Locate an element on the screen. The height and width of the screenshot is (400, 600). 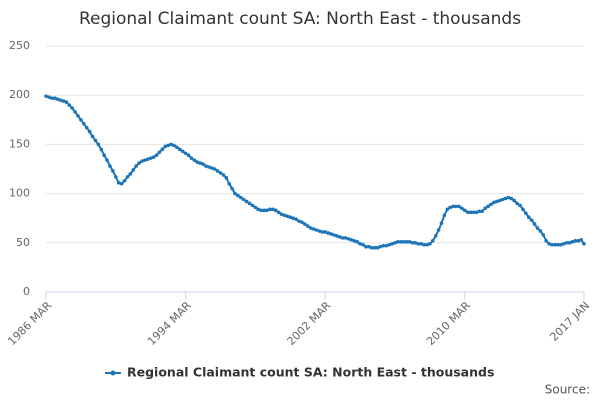
x-tick-label: 2010 MAR is located at coordinates (448, 323).